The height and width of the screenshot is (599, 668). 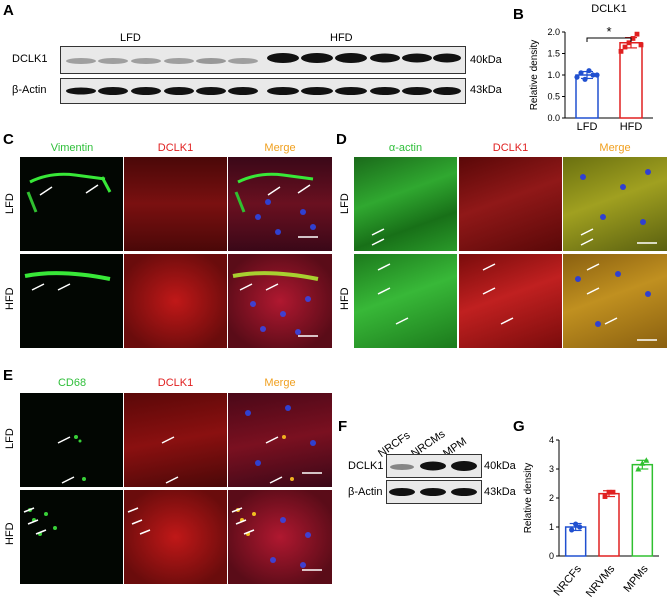 What do you see at coordinates (615, 148) in the screenshot?
I see `channel-label-merge-d: Merge` at bounding box center [615, 148].